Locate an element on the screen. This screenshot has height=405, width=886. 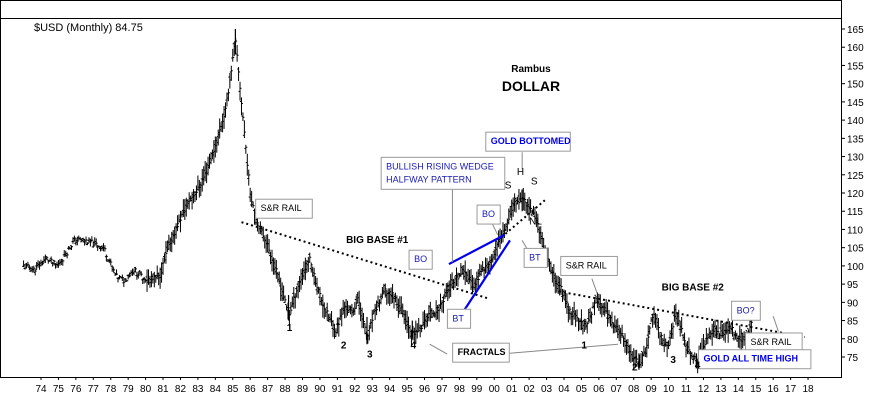
annotation-bb1: BIG BASE #1 is located at coordinates (377, 240).